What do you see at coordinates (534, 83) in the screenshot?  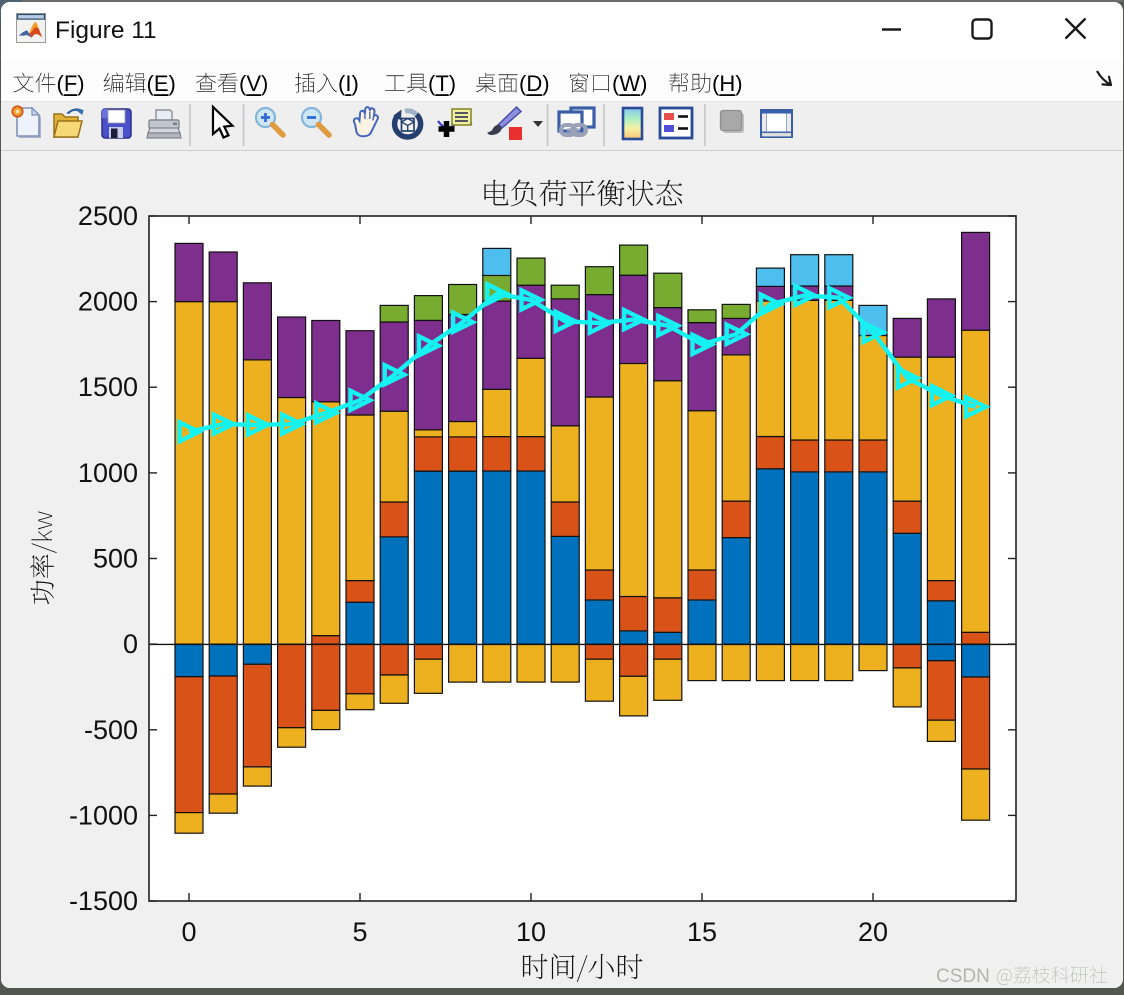 I see `svg-text: (D)` at bounding box center [534, 83].